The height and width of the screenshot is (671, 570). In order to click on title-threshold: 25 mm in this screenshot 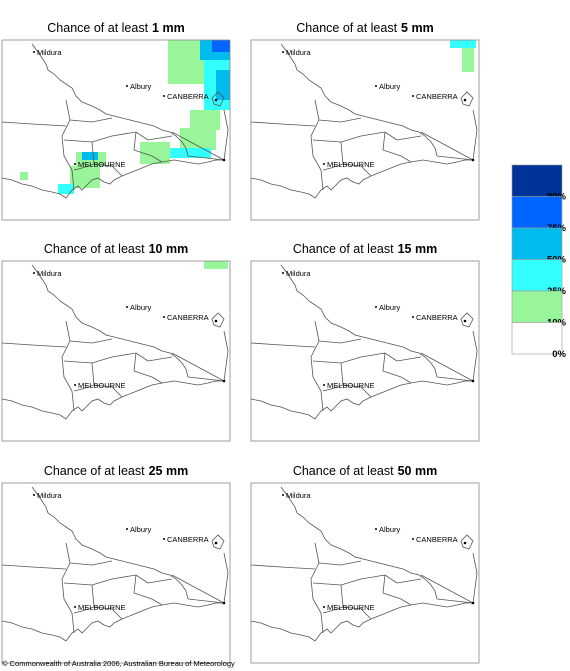, I will do `click(169, 471)`.